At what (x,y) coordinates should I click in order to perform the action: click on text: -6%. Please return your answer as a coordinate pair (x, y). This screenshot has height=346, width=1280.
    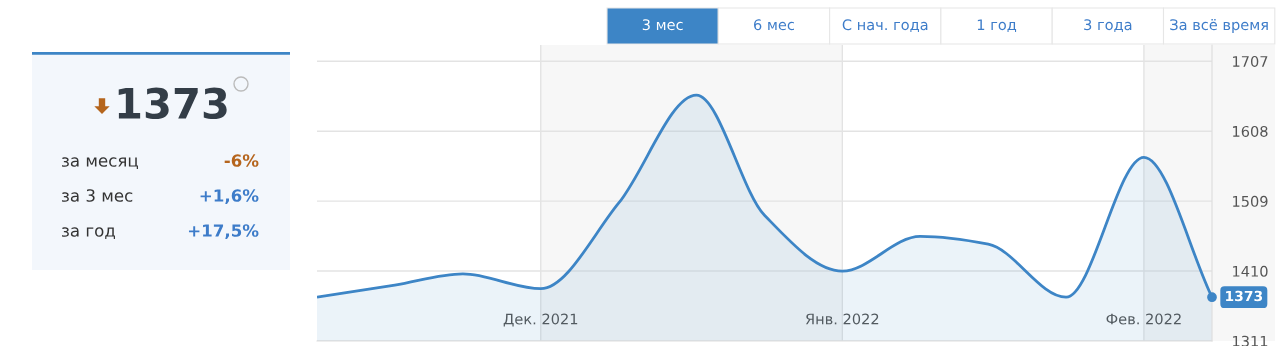
    Looking at the image, I should click on (241, 160).